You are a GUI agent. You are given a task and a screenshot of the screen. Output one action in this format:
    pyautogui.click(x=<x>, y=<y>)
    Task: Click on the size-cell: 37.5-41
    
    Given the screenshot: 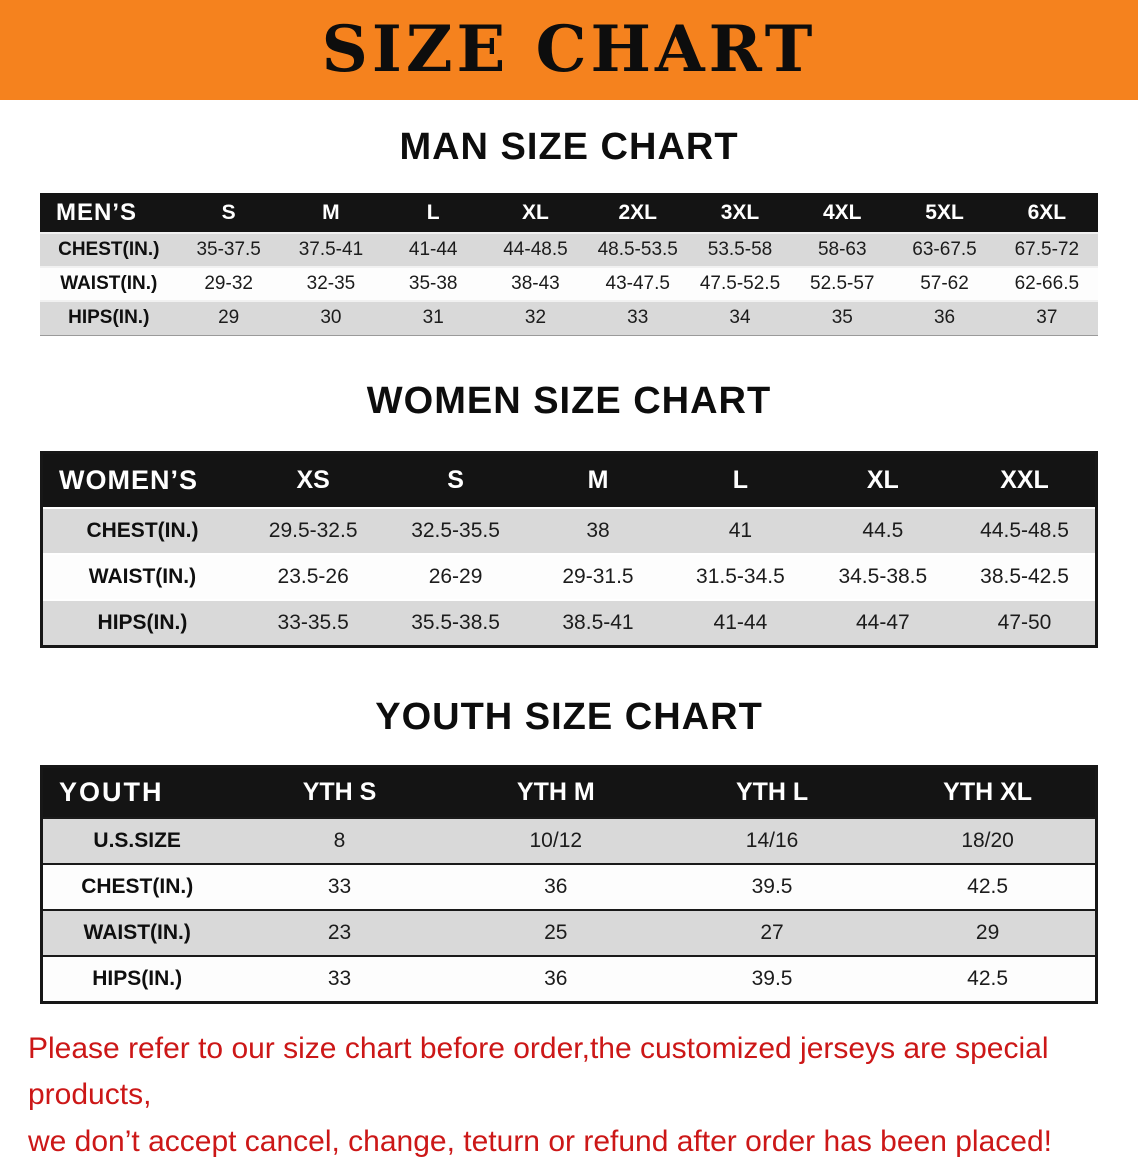 What is the action you would take?
    pyautogui.click(x=331, y=250)
    